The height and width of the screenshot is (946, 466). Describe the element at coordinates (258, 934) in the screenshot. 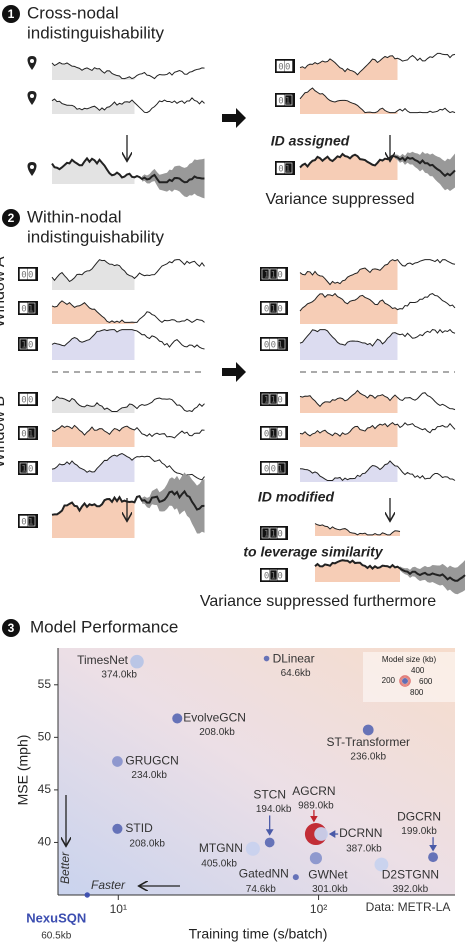

I see `x-axis-label: Training time (s/batch)` at that location.